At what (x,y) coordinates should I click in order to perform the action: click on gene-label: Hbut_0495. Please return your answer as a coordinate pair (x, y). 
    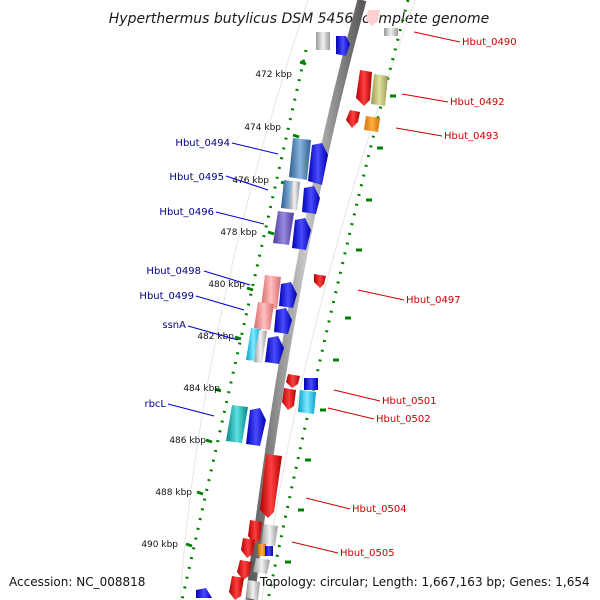
    Looking at the image, I should click on (196, 177).